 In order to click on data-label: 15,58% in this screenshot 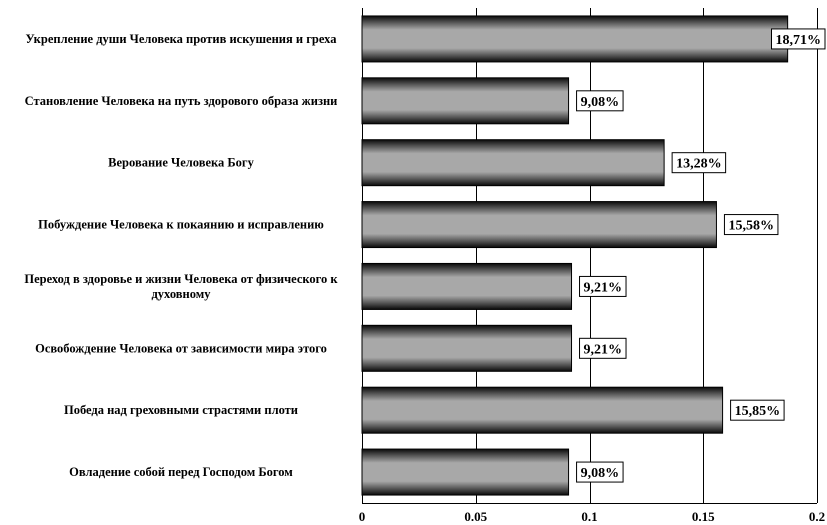, I will do `click(751, 225)`.